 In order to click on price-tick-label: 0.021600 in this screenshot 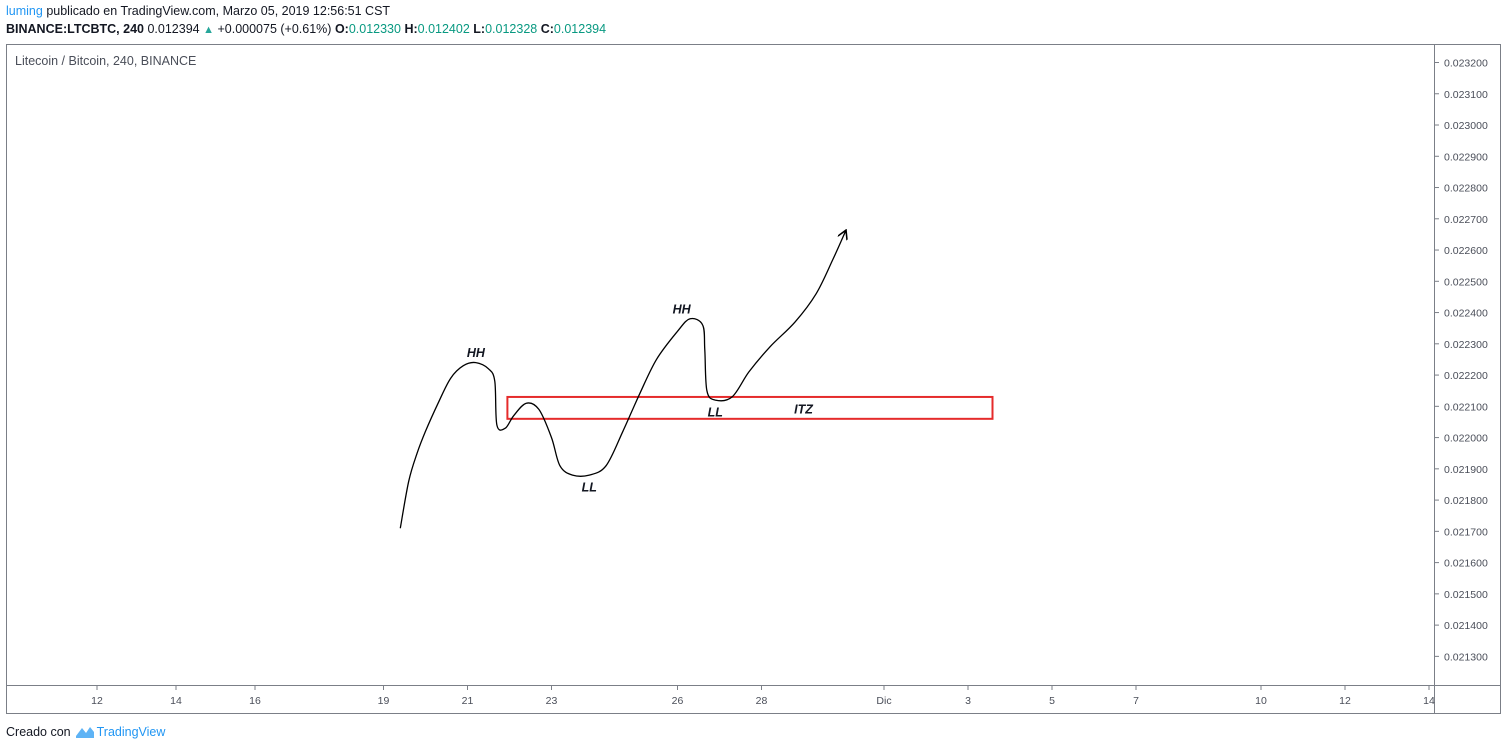, I will do `click(1466, 564)`.